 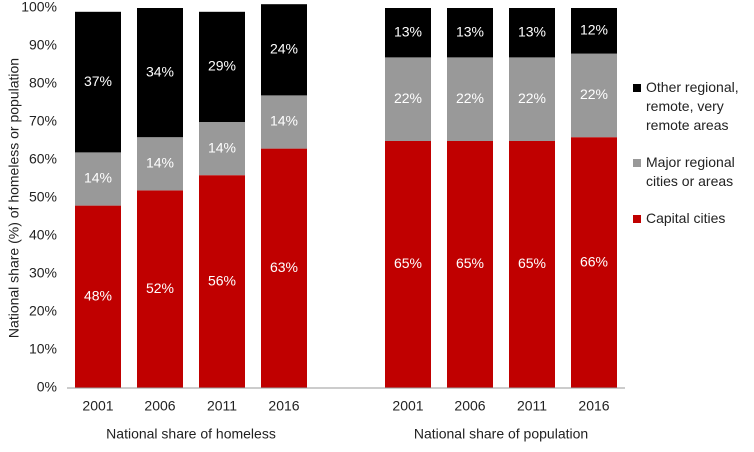 I want to click on y-tick-label: 20%, so click(x=43, y=311).